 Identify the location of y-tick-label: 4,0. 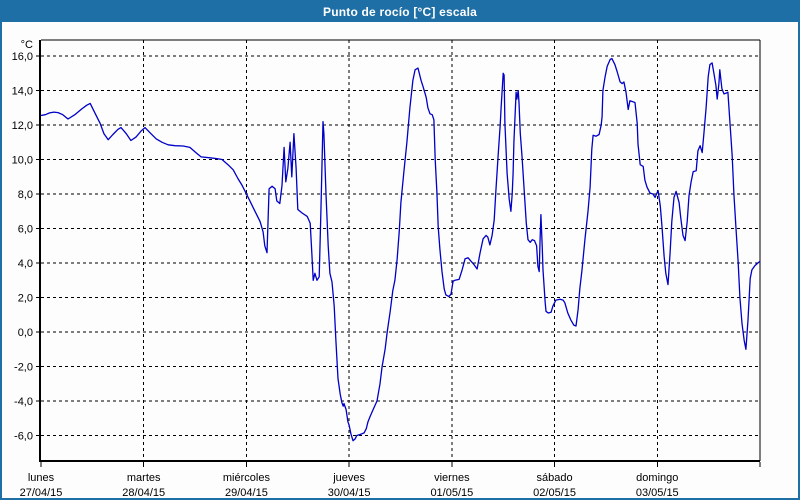
(25, 264).